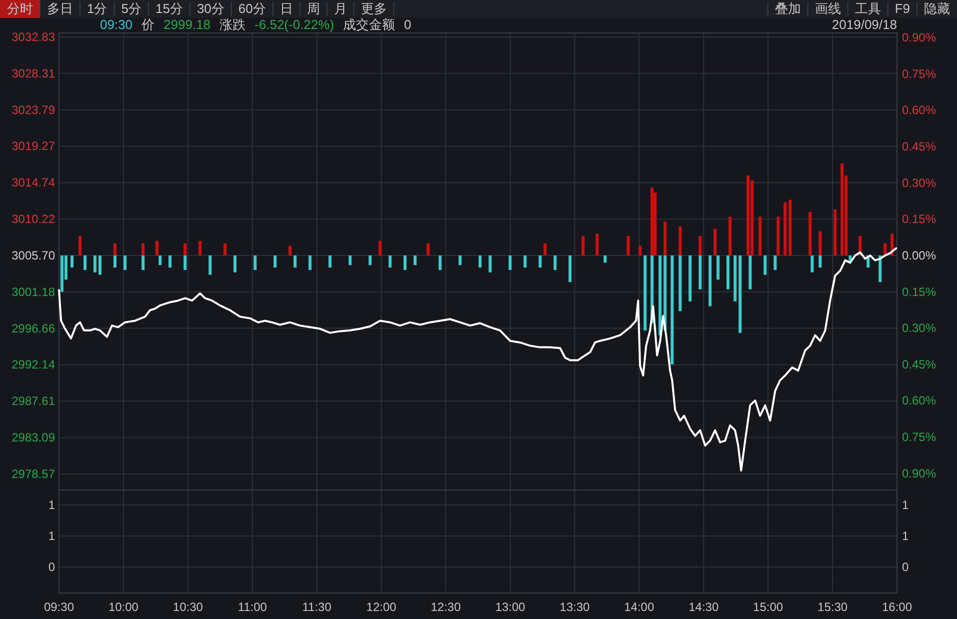 The width and height of the screenshot is (957, 619). I want to click on text: 60分, so click(252, 8).